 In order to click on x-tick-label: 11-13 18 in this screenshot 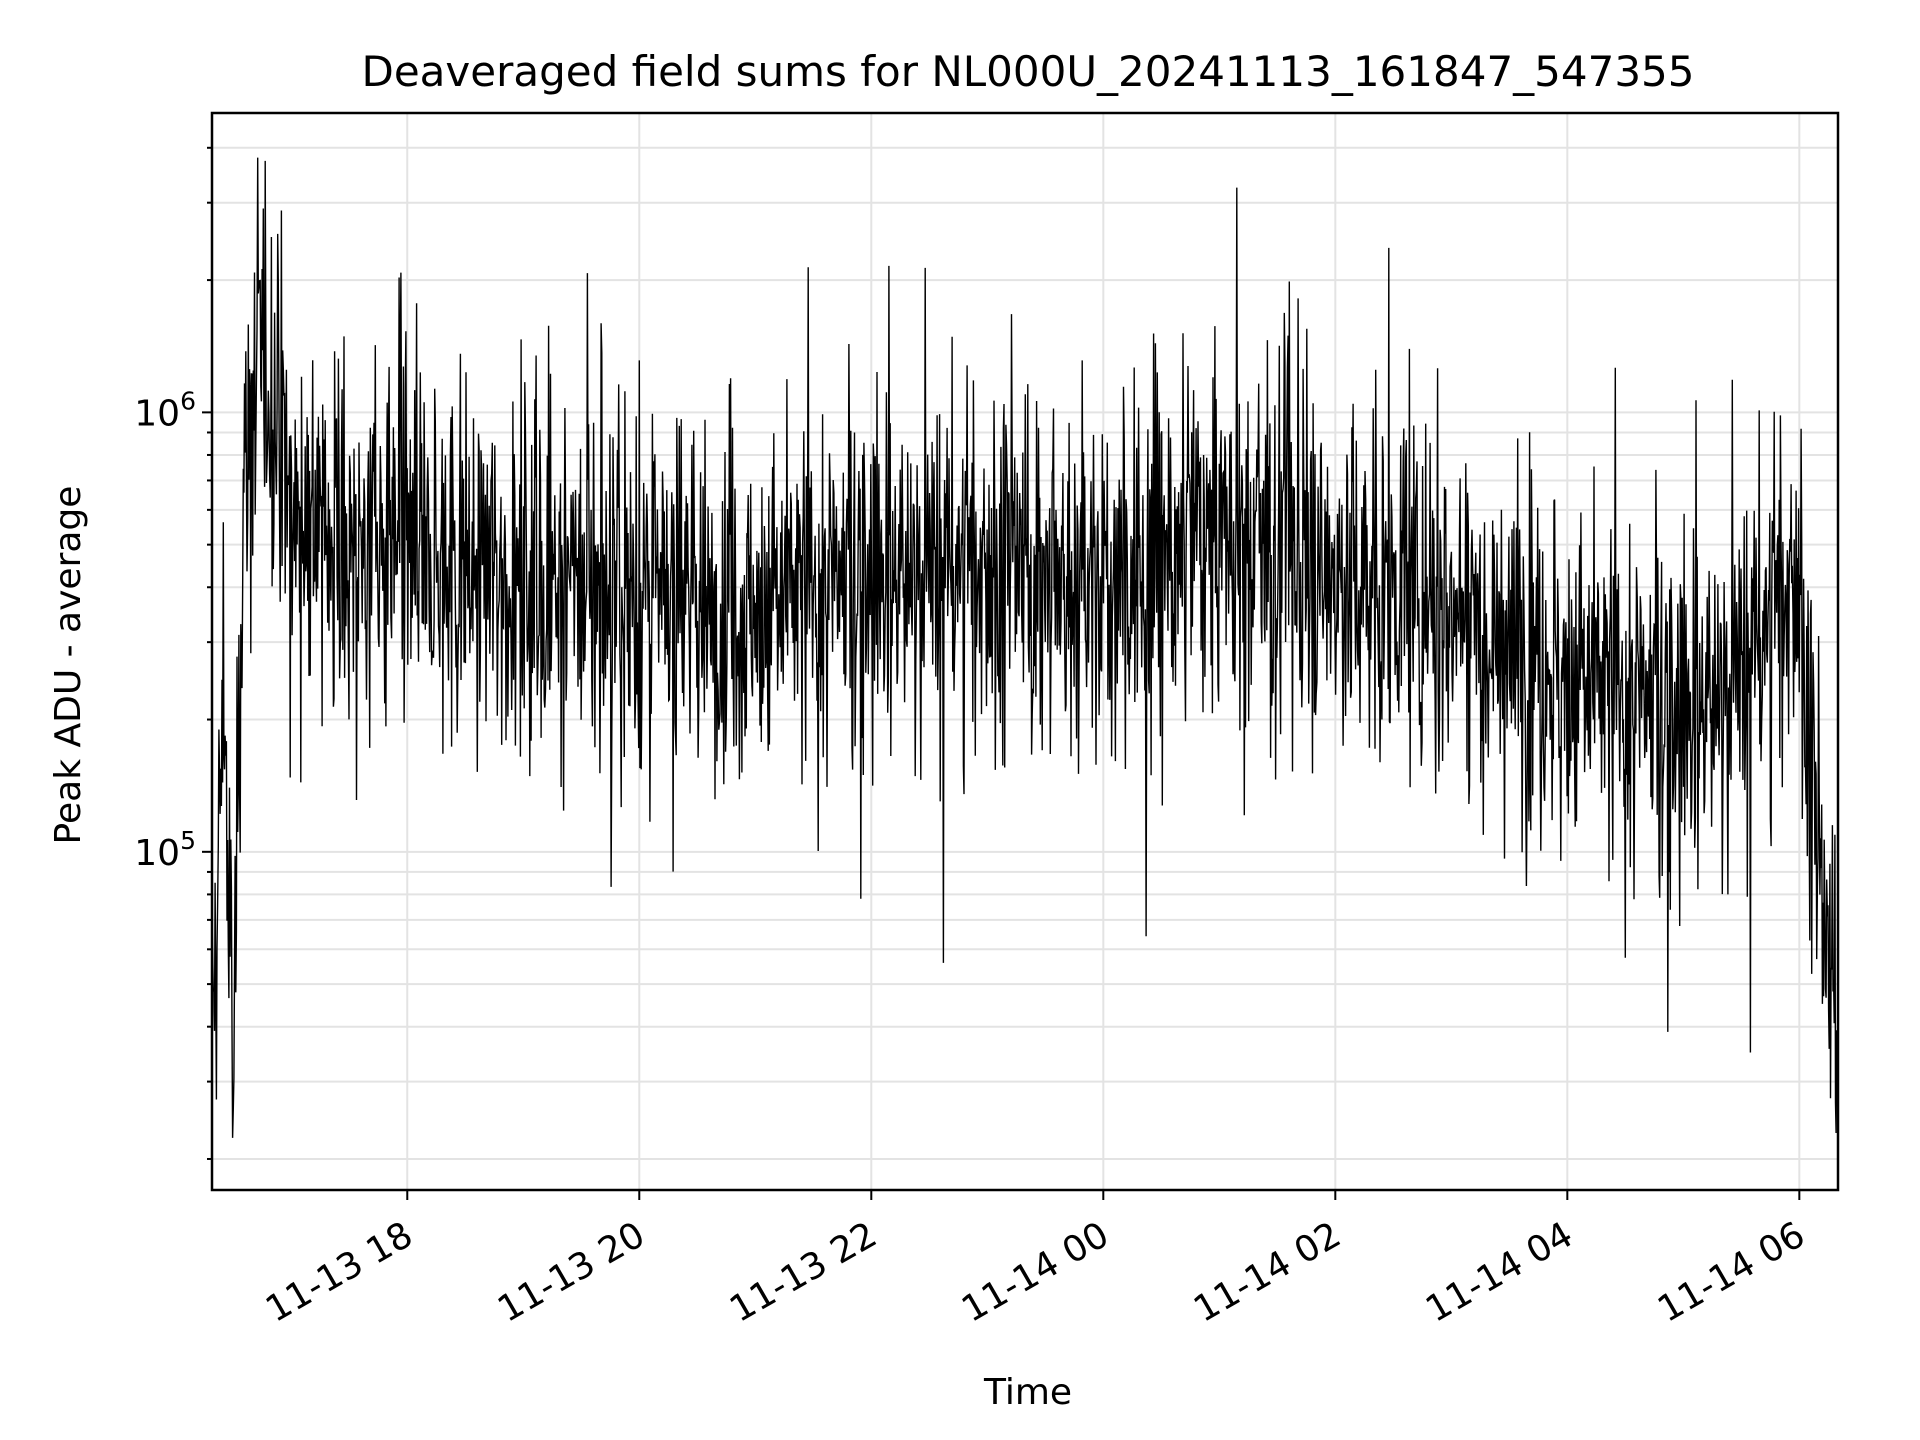, I will do `click(339, 1272)`.